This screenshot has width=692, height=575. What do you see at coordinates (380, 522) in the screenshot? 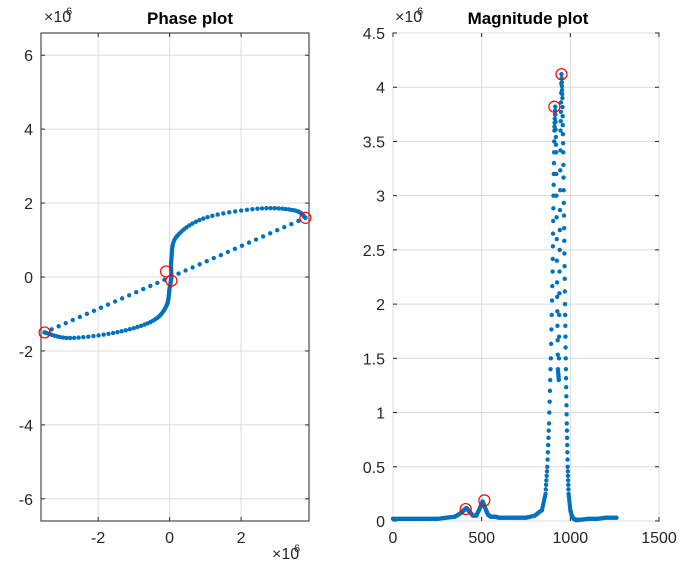
I see `magnitude-plot-y-tick-label: 0` at bounding box center [380, 522].